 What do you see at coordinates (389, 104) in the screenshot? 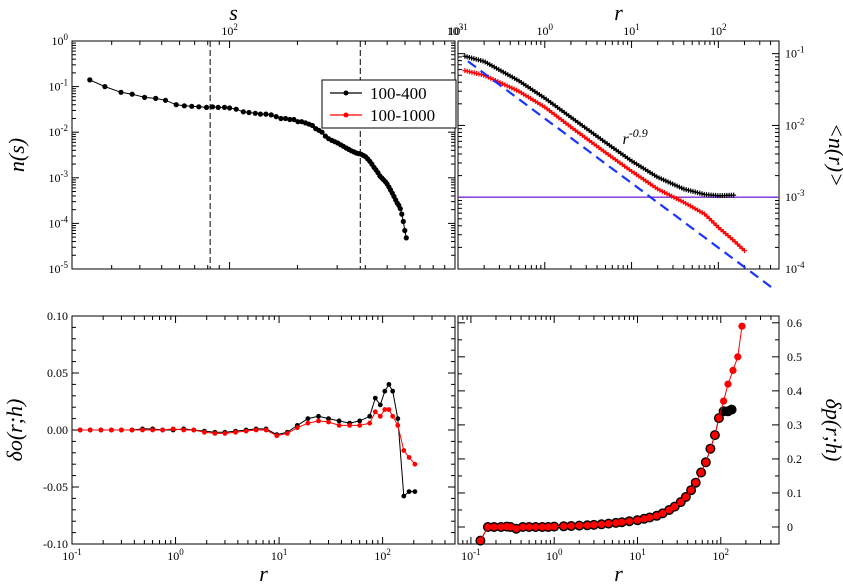
I see `legend: 100-400 100-1000` at bounding box center [389, 104].